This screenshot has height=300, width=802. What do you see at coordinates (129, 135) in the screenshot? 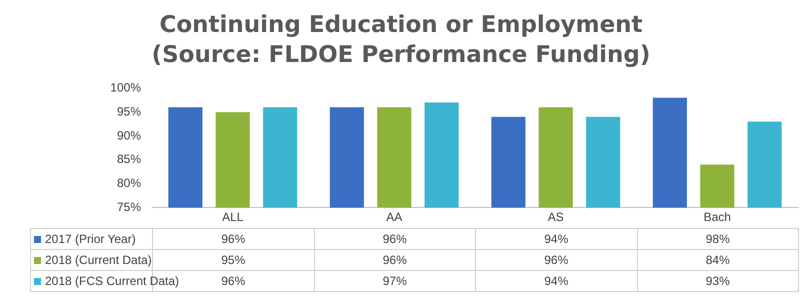
I see `y-tick-label: 90%` at bounding box center [129, 135].